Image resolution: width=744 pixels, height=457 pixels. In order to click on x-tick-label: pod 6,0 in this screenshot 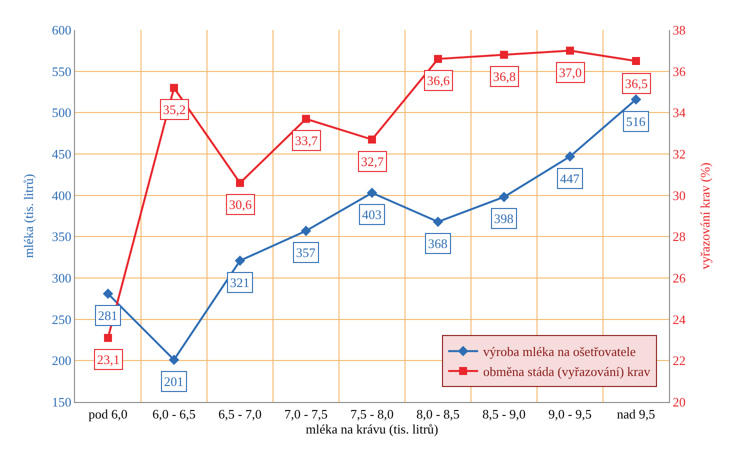, I will do `click(108, 414)`.